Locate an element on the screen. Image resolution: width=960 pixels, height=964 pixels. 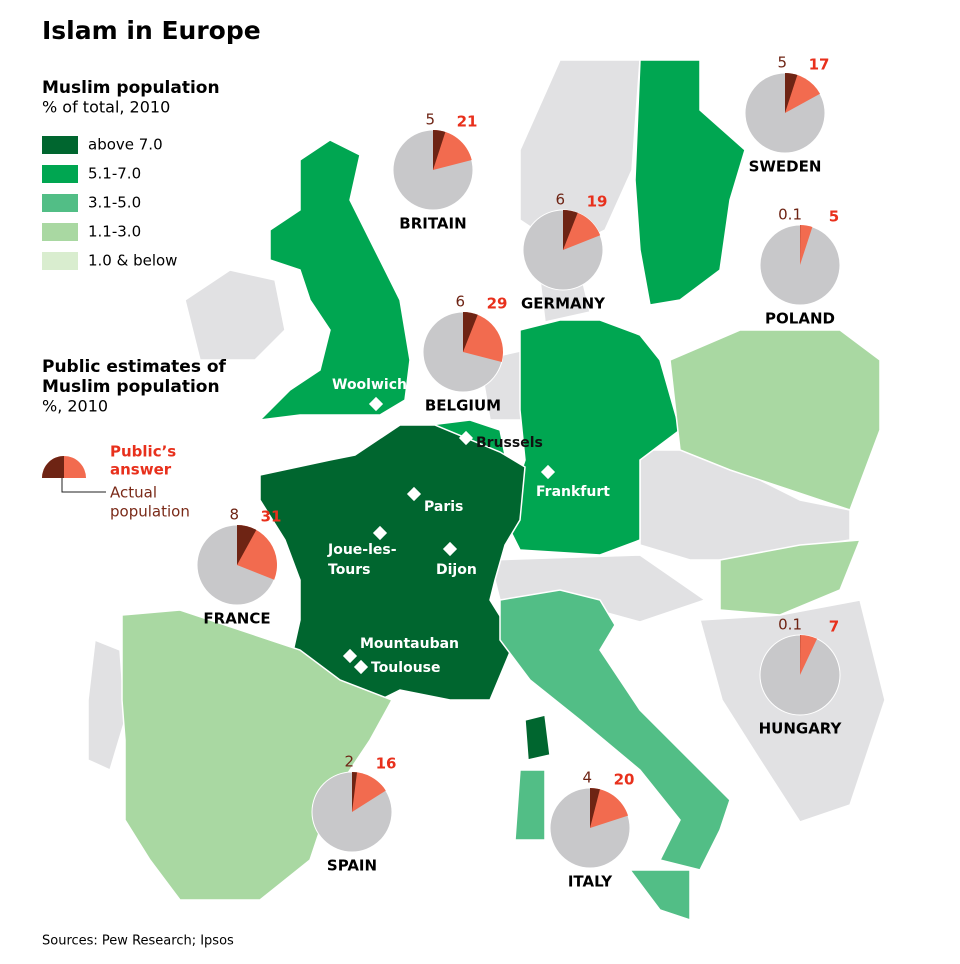
country-name: ITALY is located at coordinates (590, 882).